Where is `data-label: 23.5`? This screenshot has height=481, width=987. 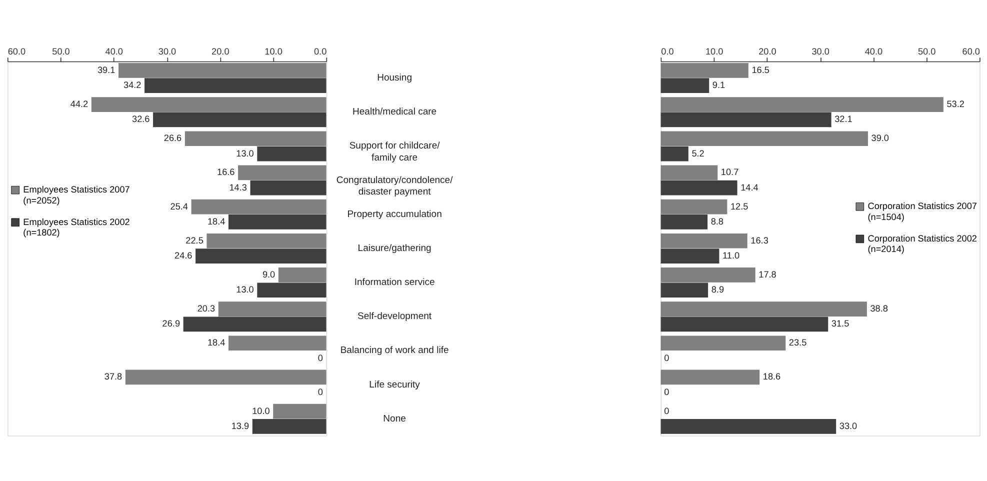 data-label: 23.5 is located at coordinates (797, 343).